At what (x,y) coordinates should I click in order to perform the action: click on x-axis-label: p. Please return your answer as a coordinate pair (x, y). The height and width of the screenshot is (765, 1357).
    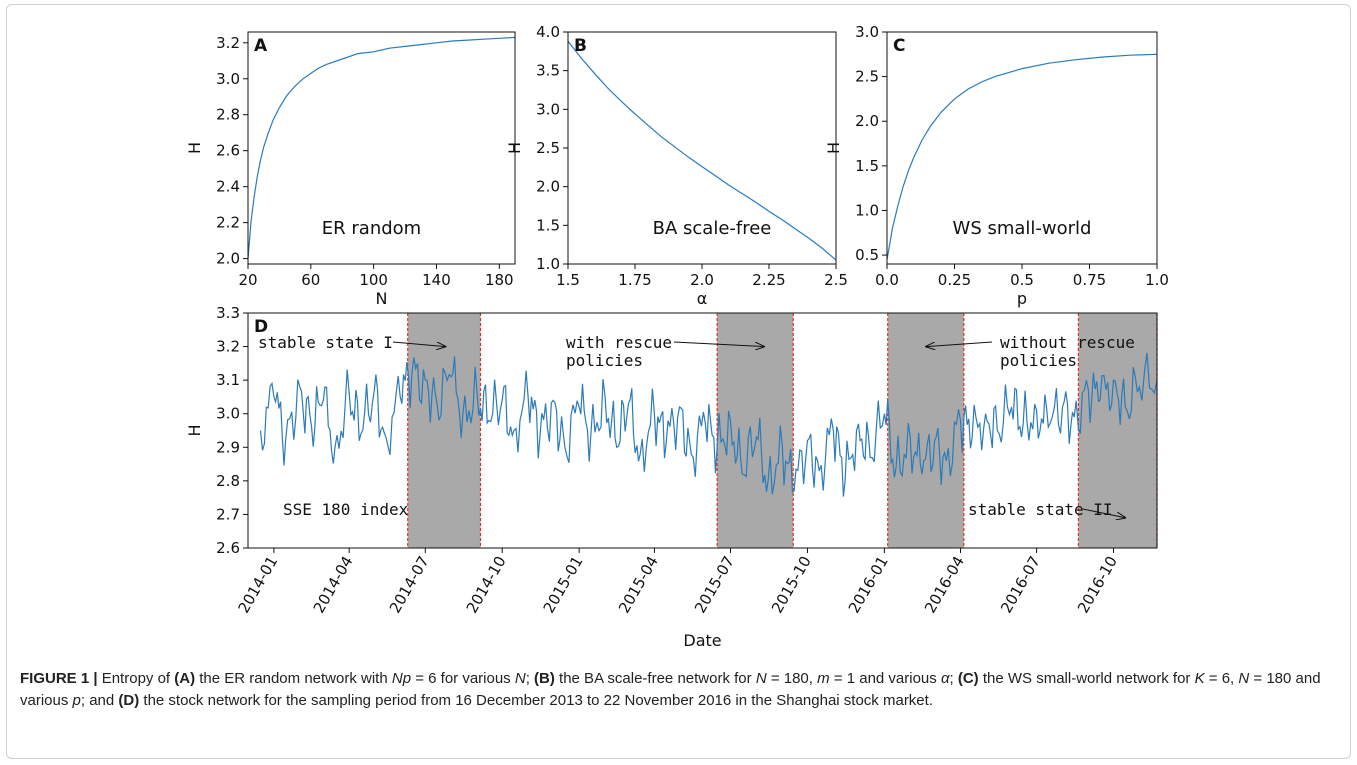
    Looking at the image, I should click on (1022, 298).